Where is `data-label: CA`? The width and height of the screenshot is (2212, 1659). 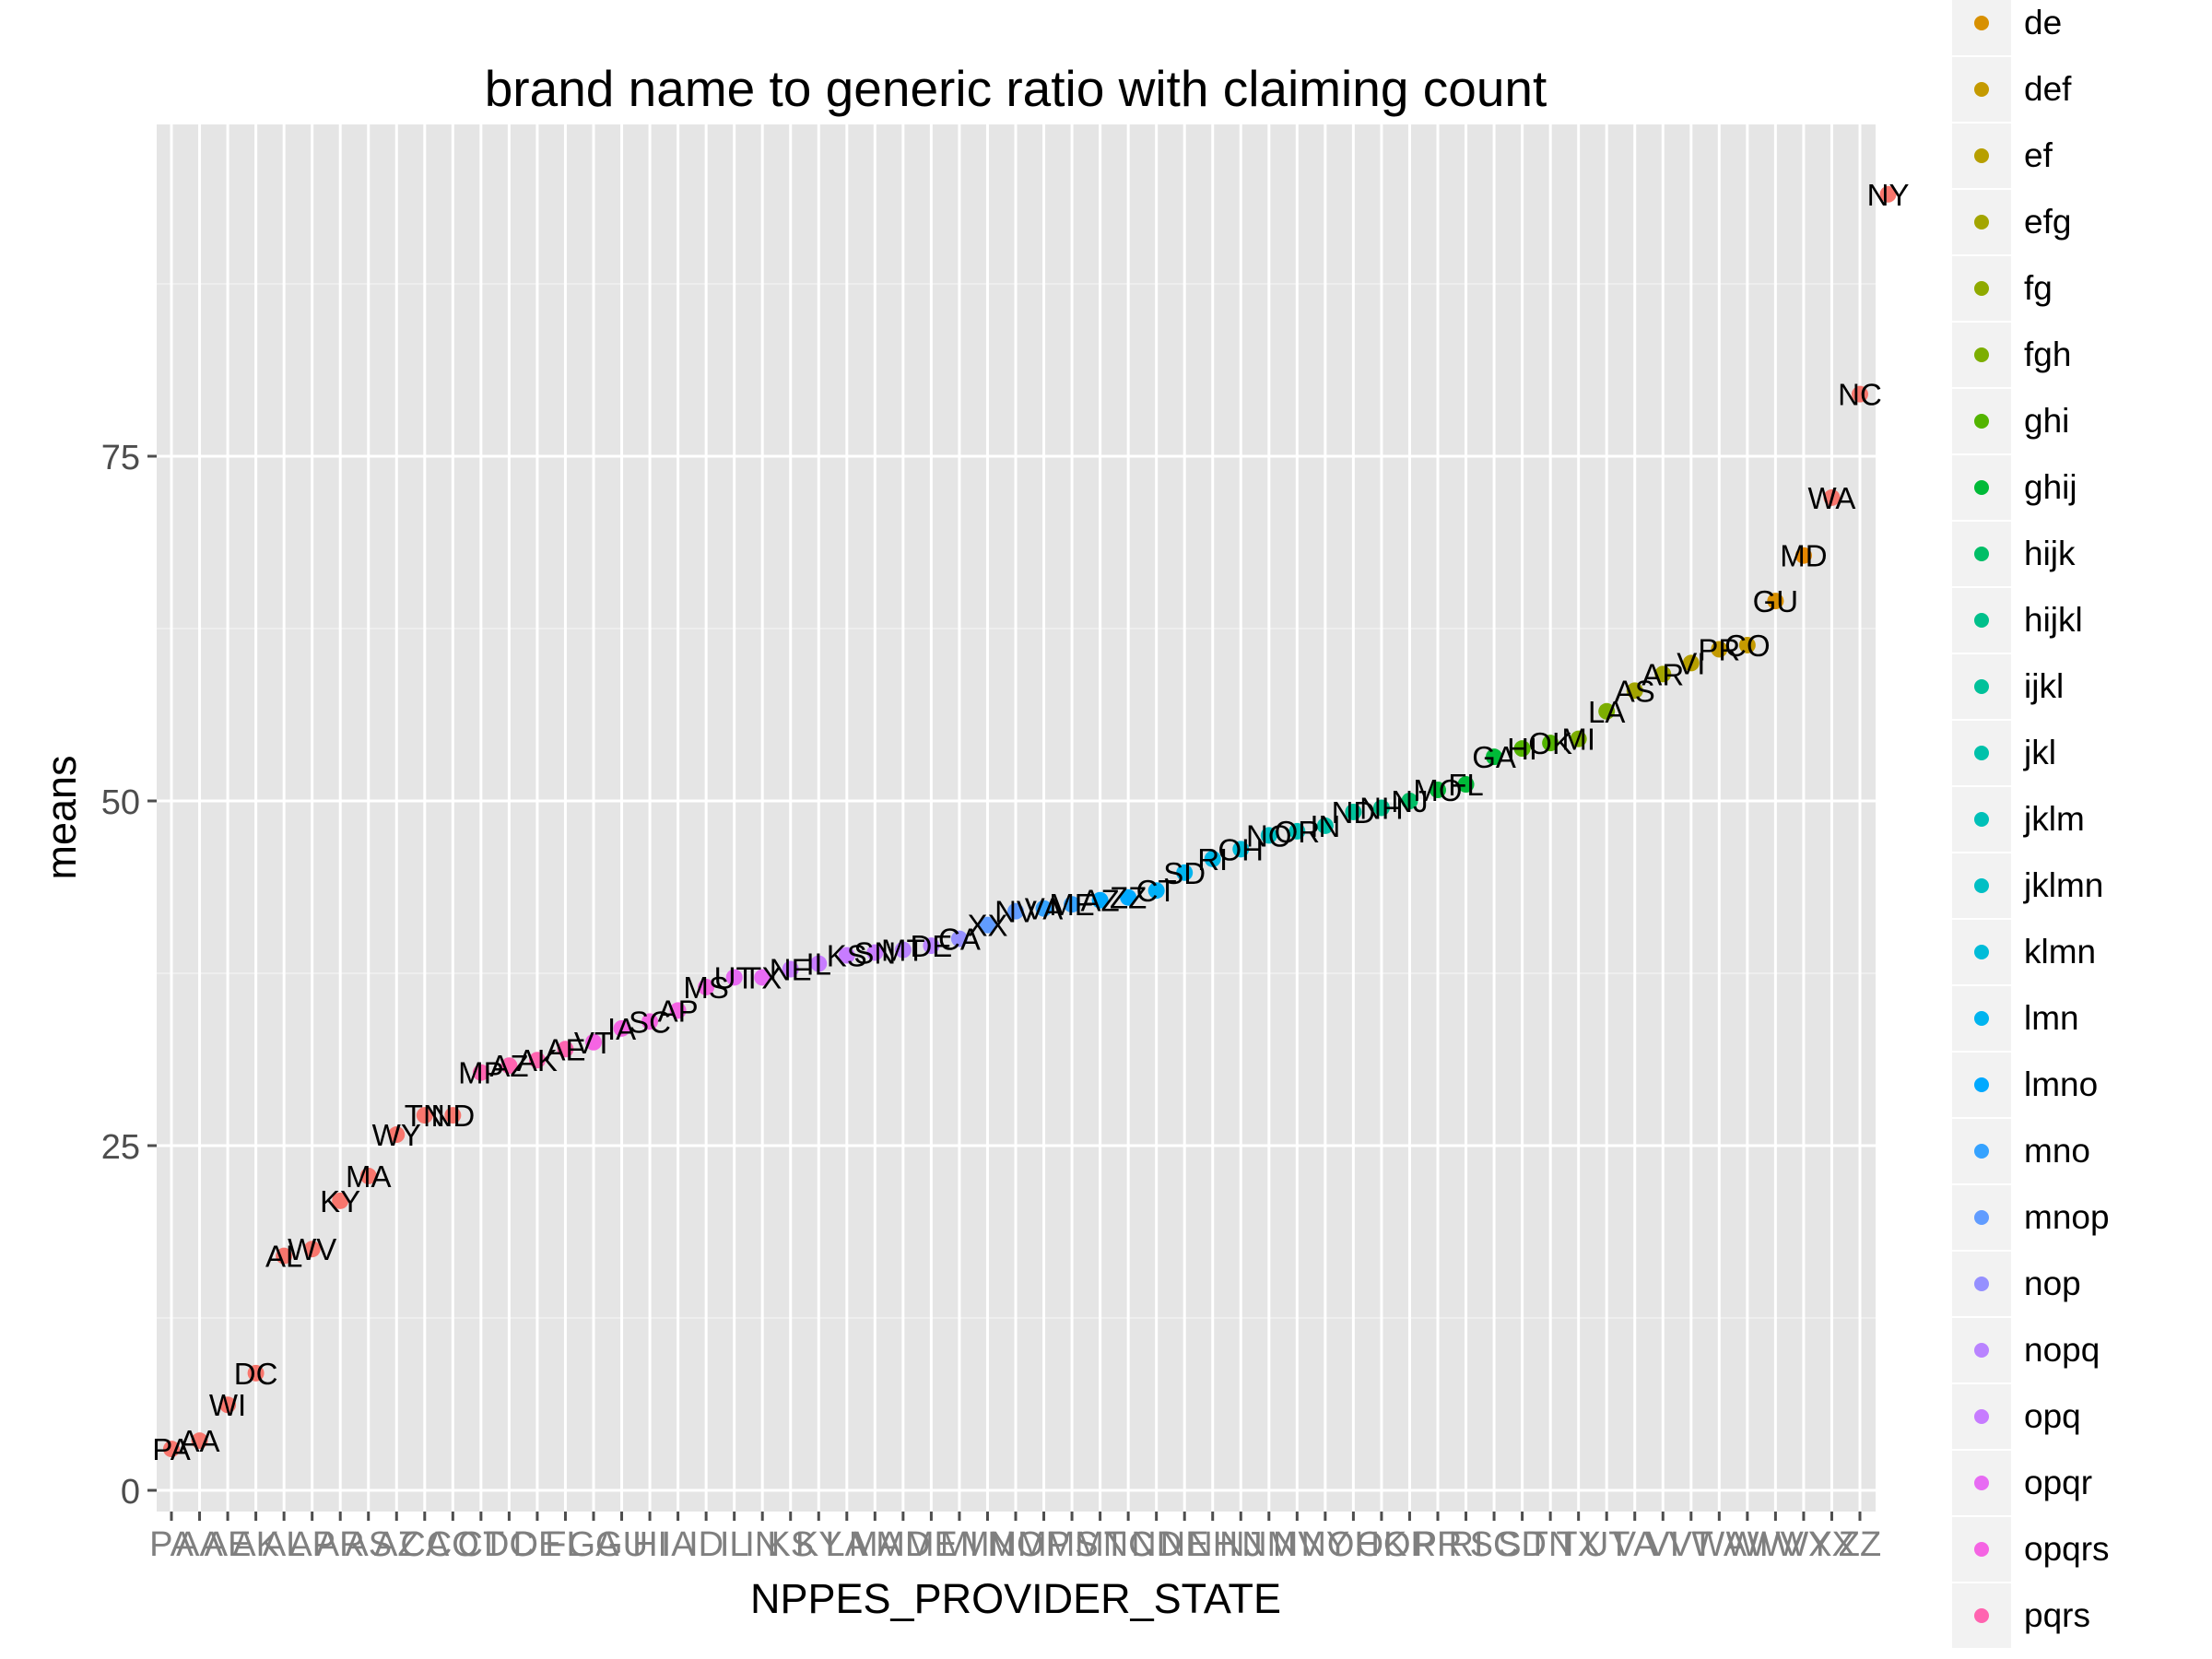 data-label: CA is located at coordinates (959, 940).